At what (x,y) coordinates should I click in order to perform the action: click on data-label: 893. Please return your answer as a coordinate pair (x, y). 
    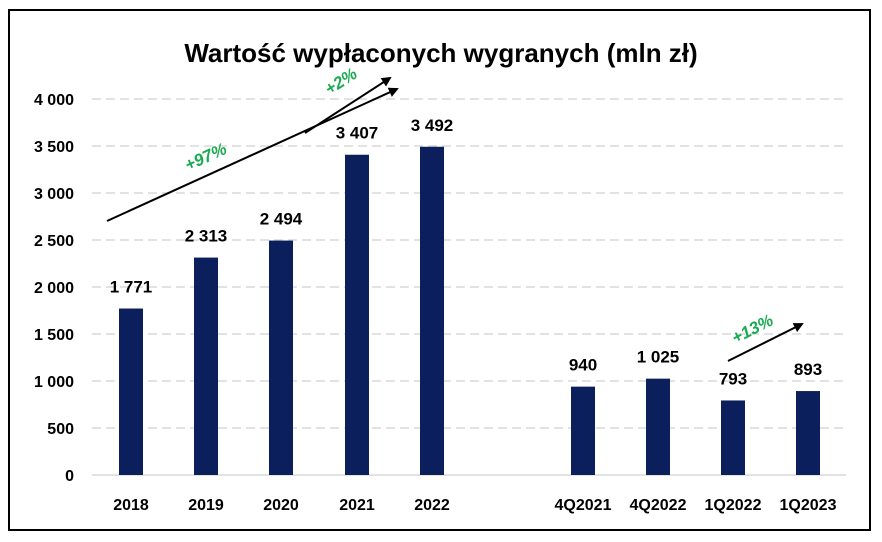
    Looking at the image, I should click on (808, 369).